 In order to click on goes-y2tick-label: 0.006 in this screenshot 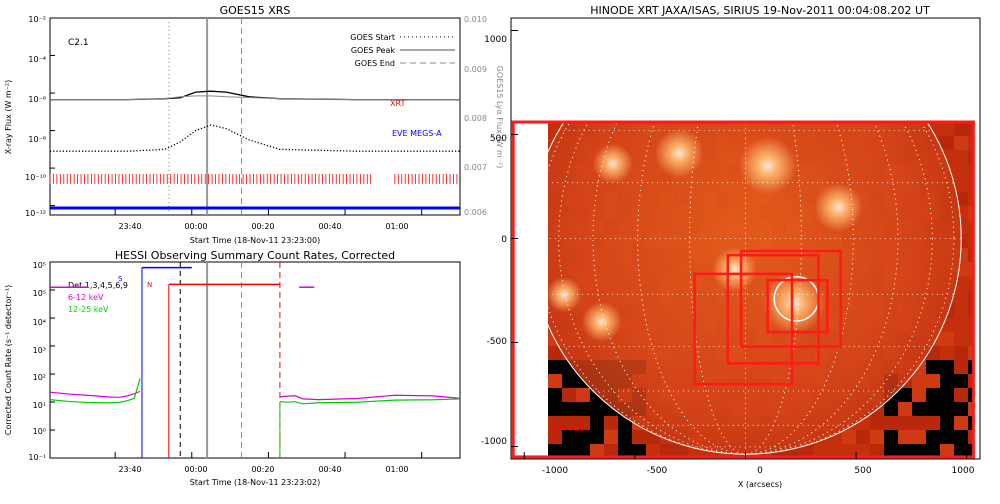, I will do `click(475, 212)`.